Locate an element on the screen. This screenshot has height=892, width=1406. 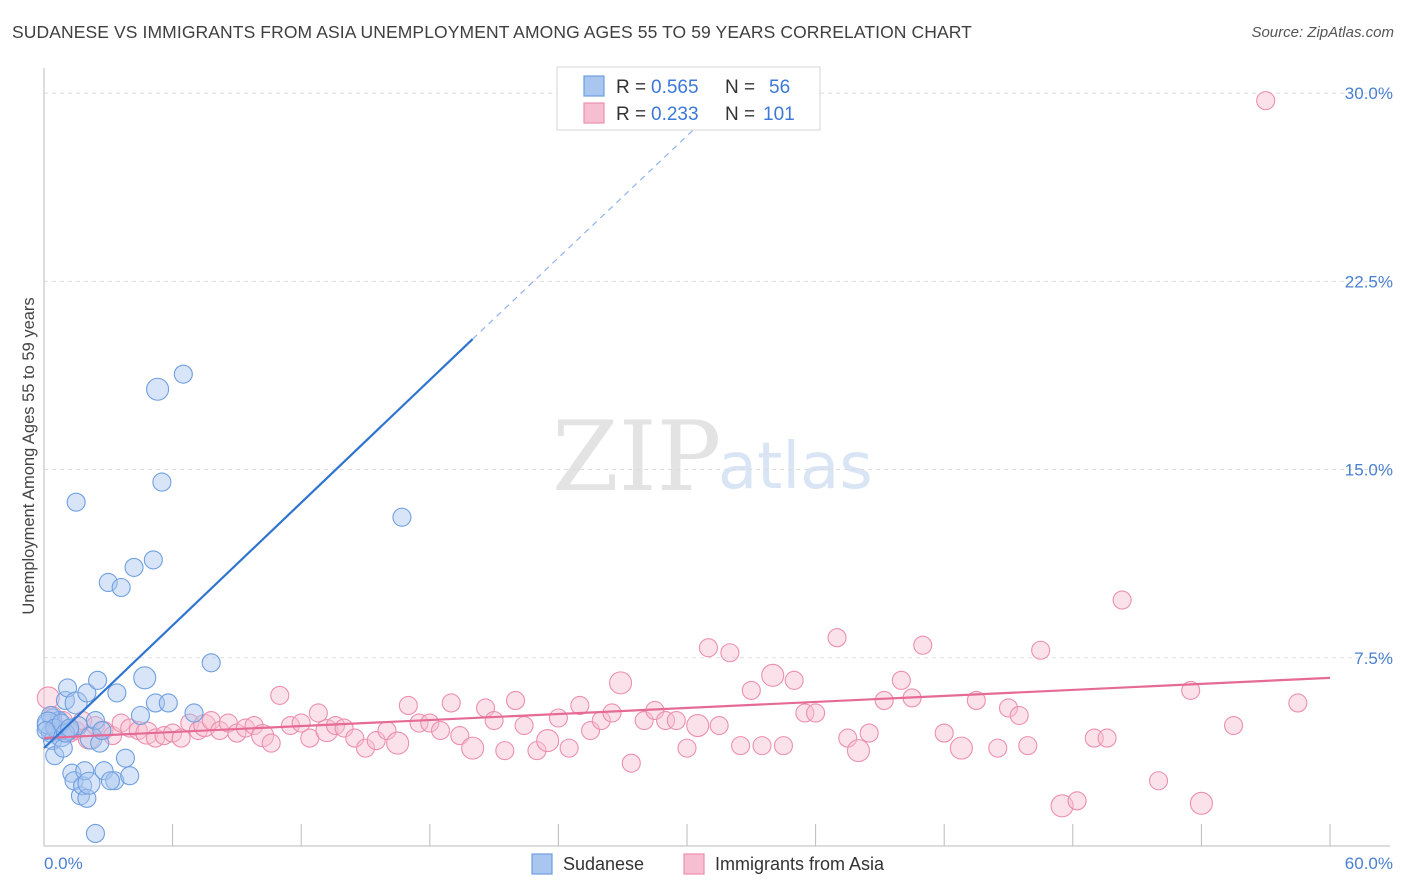
sudanese-trend-line-extension is located at coordinates (585, 232).